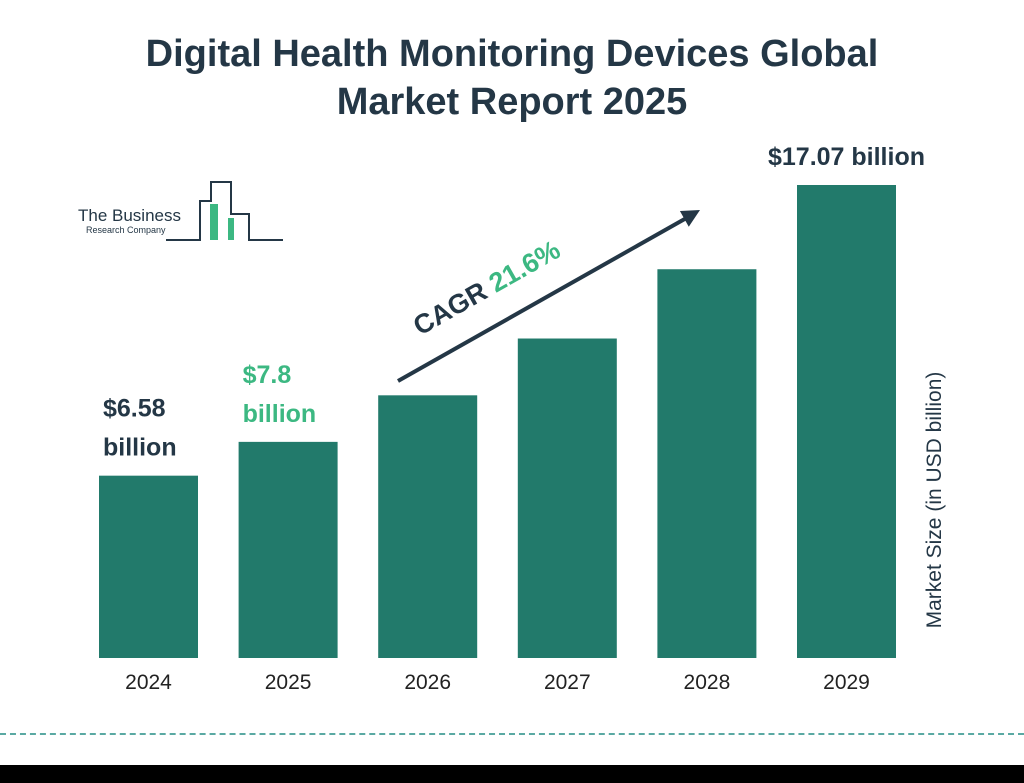  Describe the element at coordinates (140, 428) in the screenshot. I see `data-label-2024: $6.58 billion` at that location.